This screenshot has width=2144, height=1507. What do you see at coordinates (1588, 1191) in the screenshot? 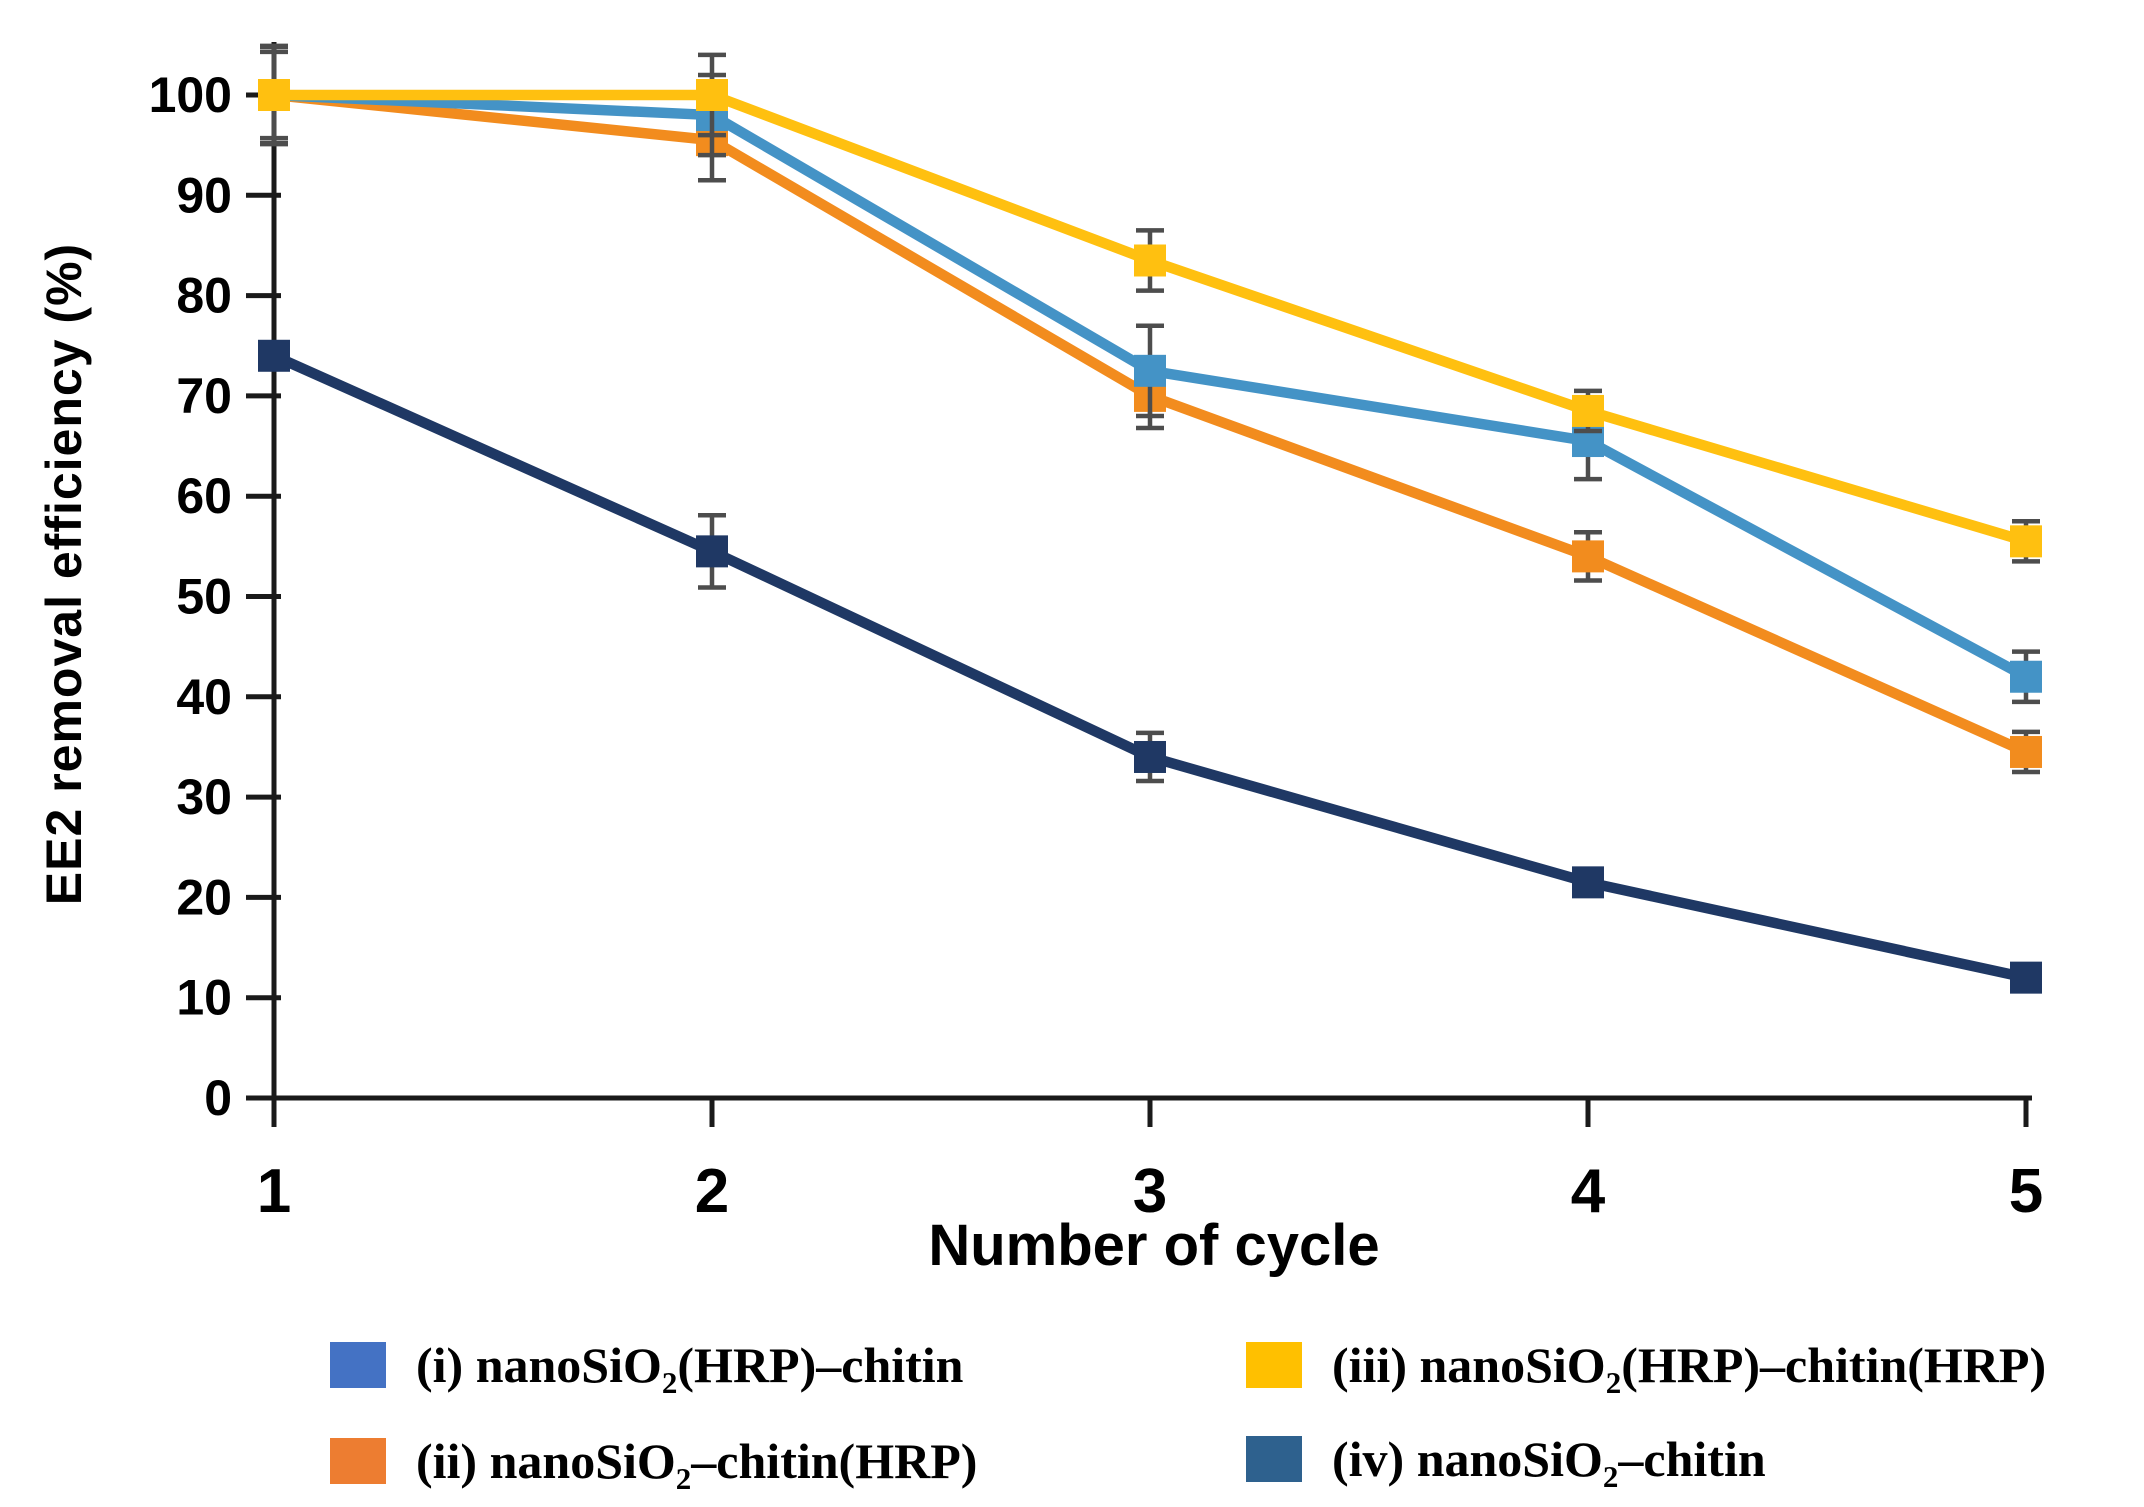
I see `x-tick-label: 4` at bounding box center [1588, 1191].